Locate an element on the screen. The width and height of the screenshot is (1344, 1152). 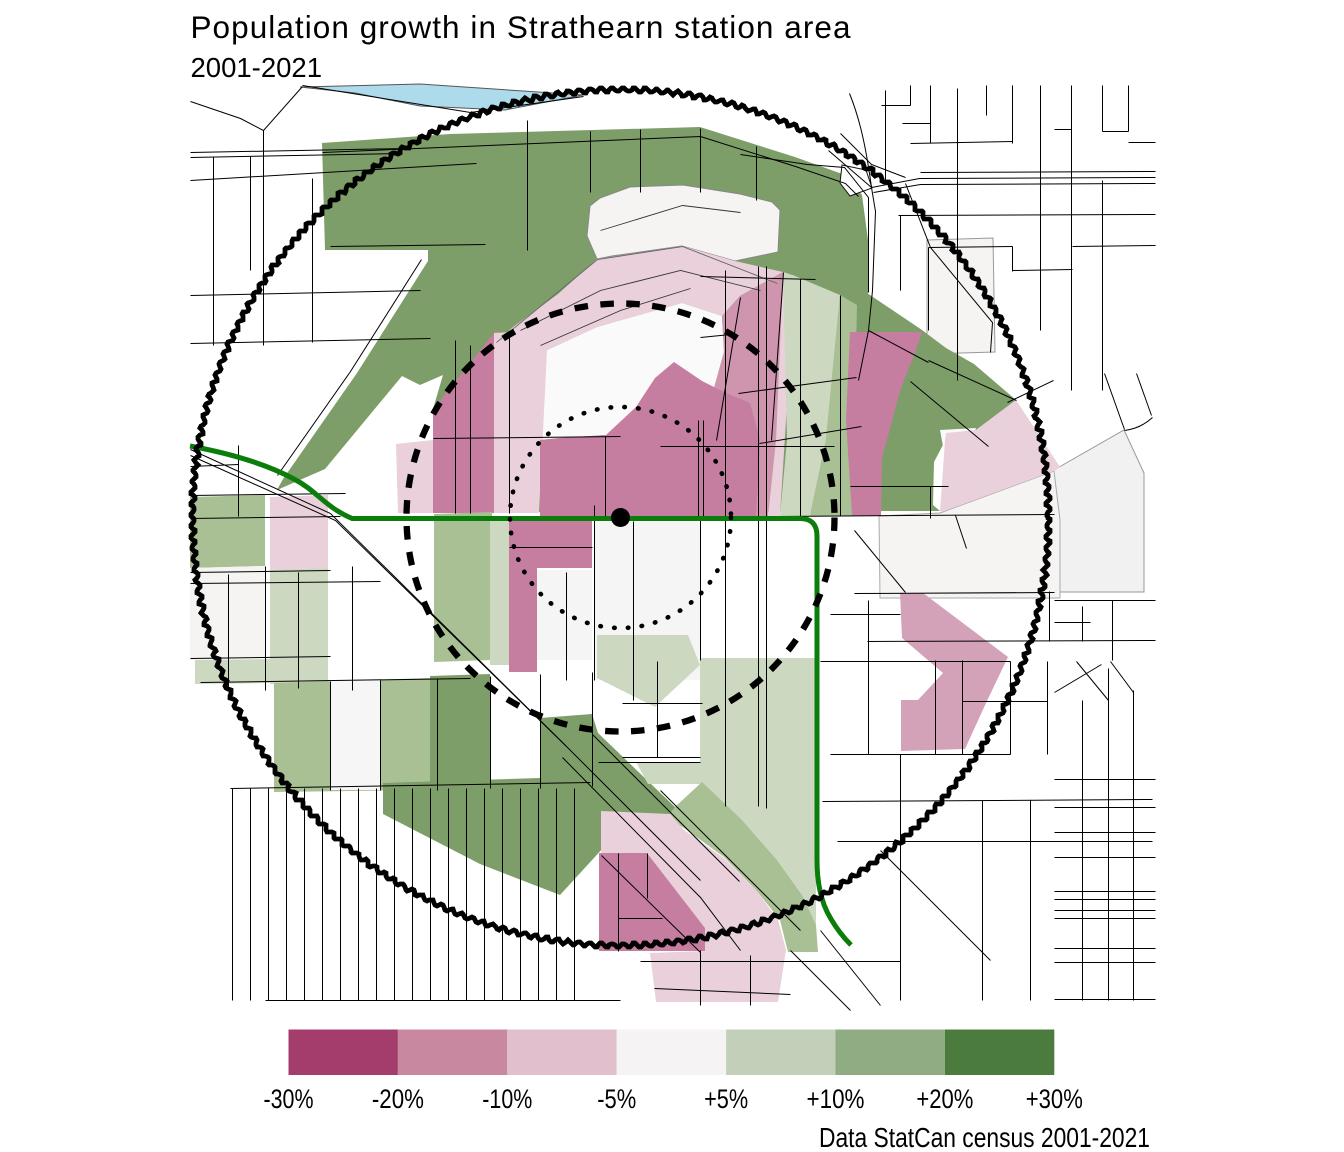
svg-text: -5% is located at coordinates (616, 1099).